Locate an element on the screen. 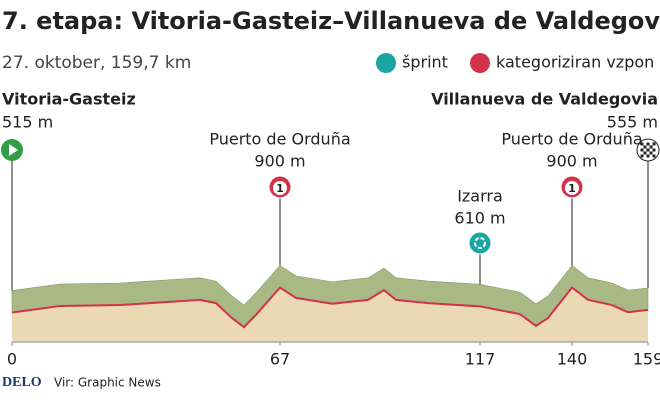  sprint-icon is located at coordinates (480, 243).